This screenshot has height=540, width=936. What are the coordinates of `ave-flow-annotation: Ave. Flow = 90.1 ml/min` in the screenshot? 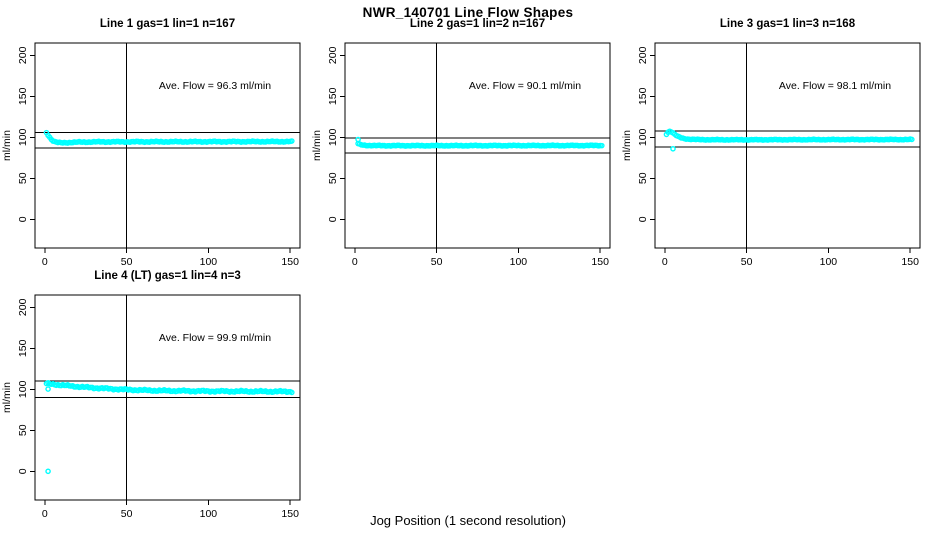 It's located at (525, 86).